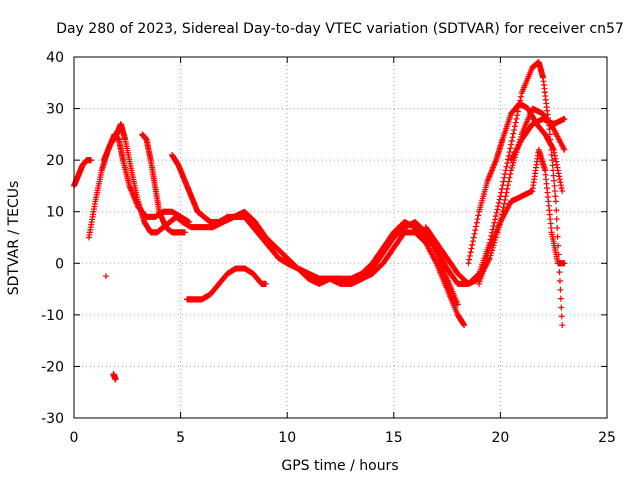 This screenshot has height=480, width=640. What do you see at coordinates (52, 367) in the screenshot?
I see `y-tick-label: -20` at bounding box center [52, 367].